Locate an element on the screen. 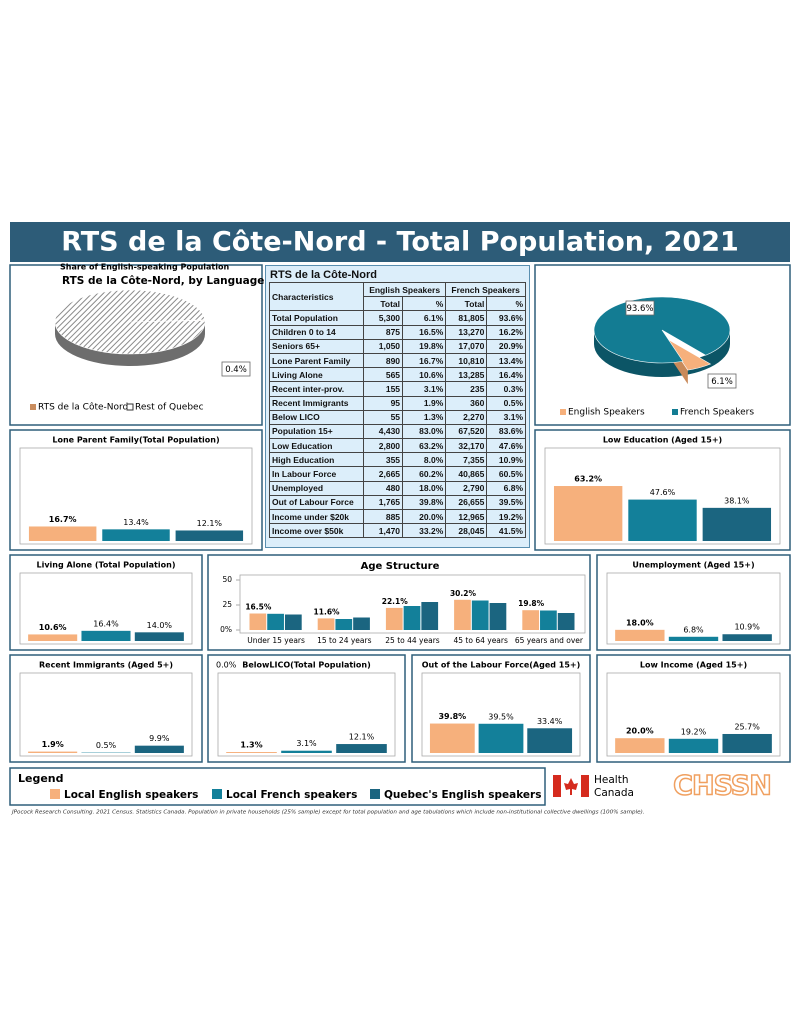 Image resolution: width=800 pixels, height=1035 pixels. table-cell: 1,470 is located at coordinates (383, 531).